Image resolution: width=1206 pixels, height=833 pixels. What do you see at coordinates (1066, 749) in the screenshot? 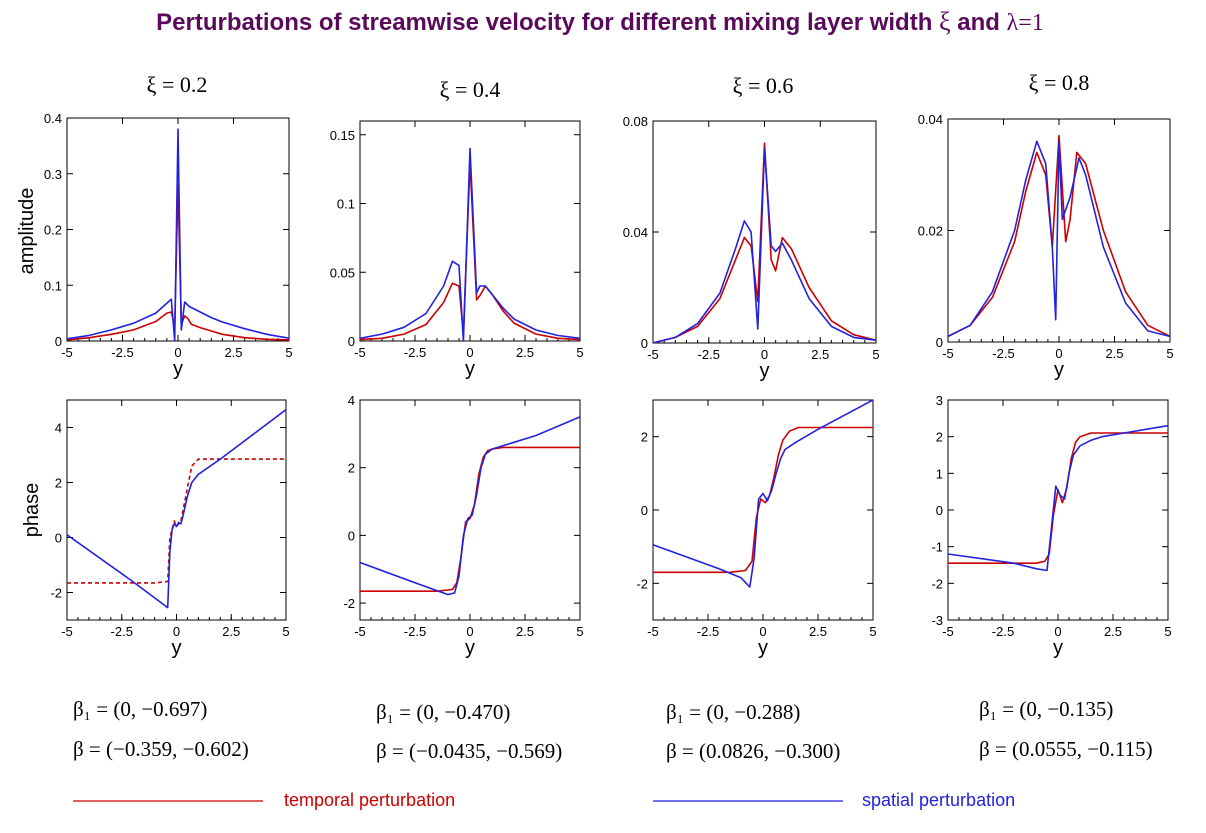
I see `beta-3: β = (0.0555, −0.115)` at bounding box center [1066, 749].